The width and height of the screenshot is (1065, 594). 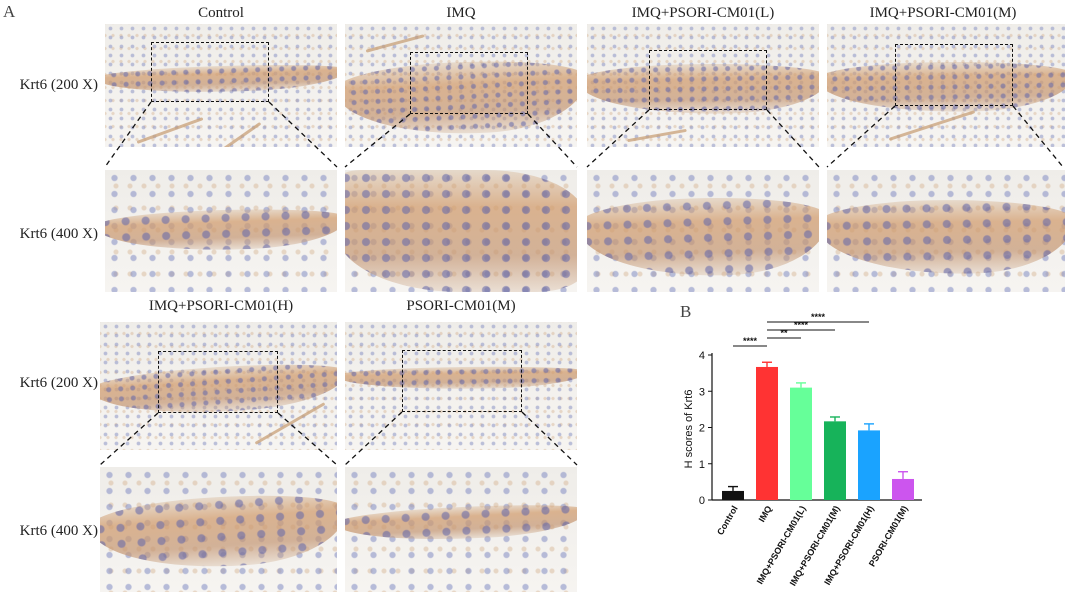 I want to click on y-tick-label: 1, so click(x=702, y=465).